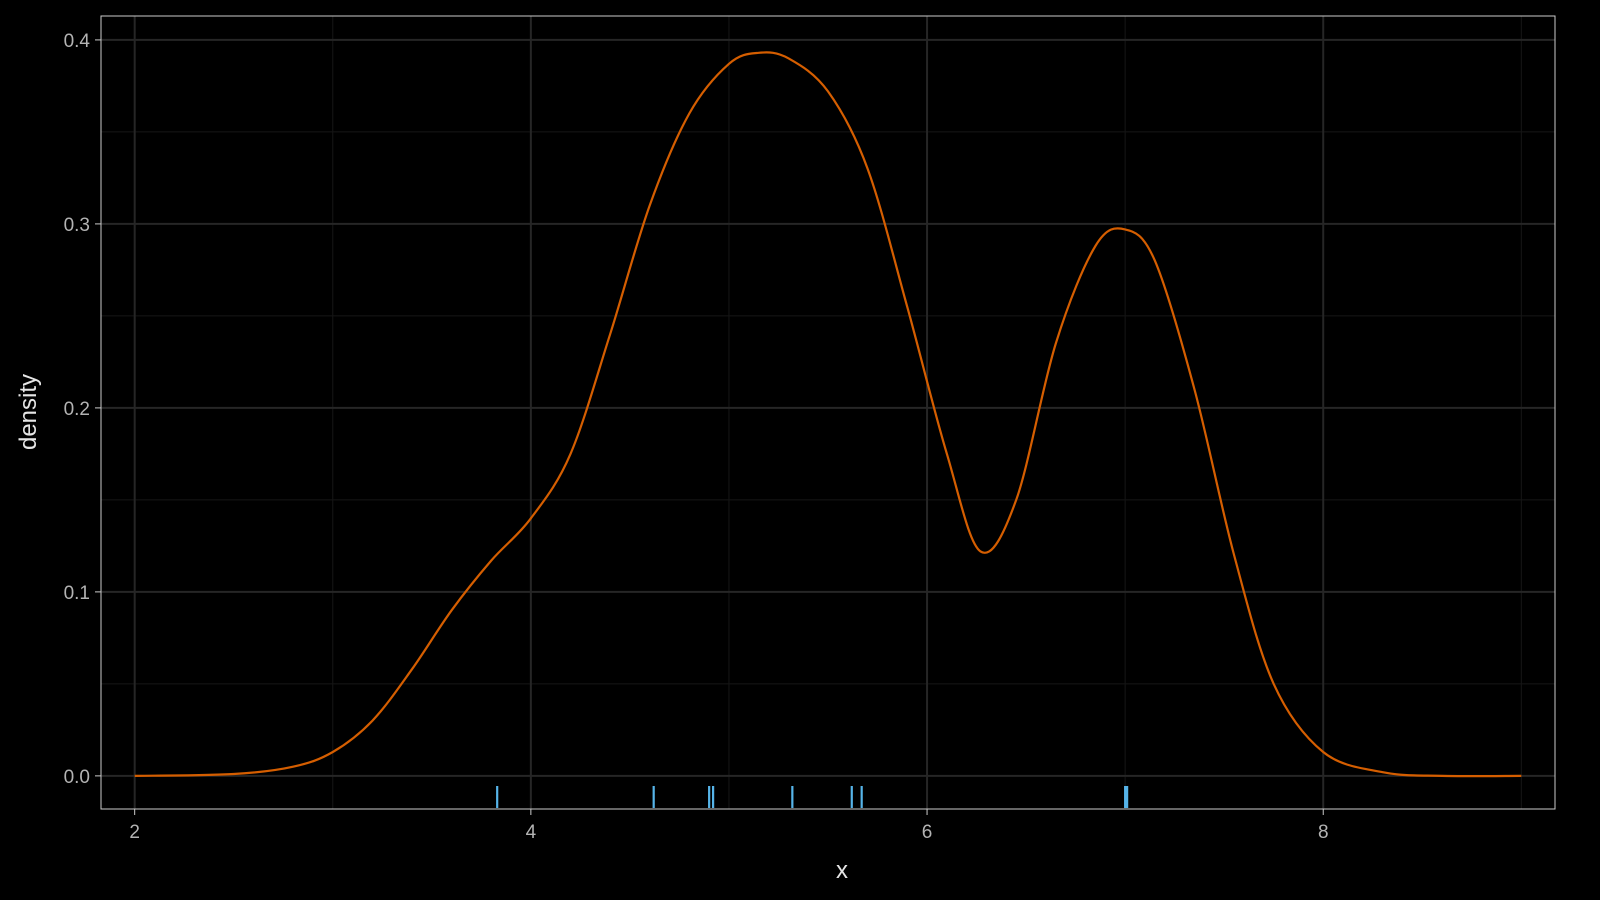  I want to click on y-tick-label: 0.4, so click(77, 41).